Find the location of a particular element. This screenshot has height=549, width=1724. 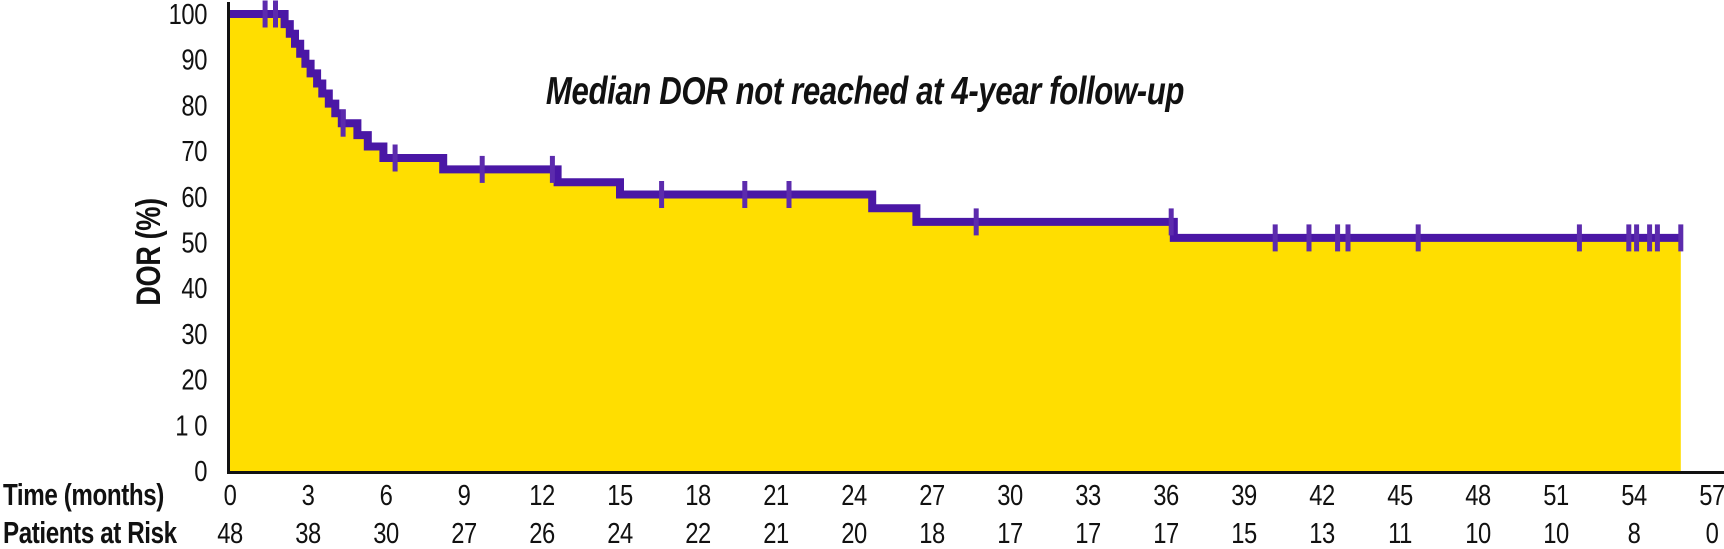

y-tick-label: 40 is located at coordinates (194, 288).